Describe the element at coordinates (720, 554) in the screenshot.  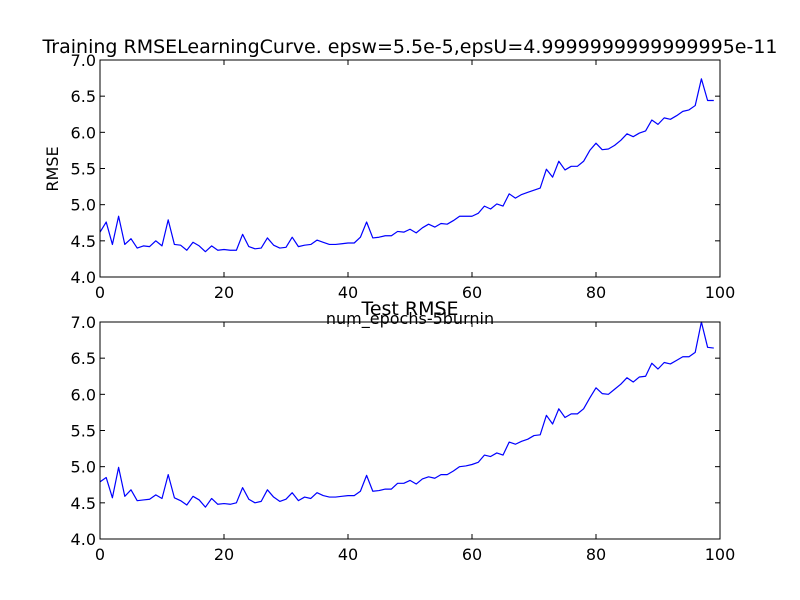
I see `test-x-tick-label: 100` at that location.